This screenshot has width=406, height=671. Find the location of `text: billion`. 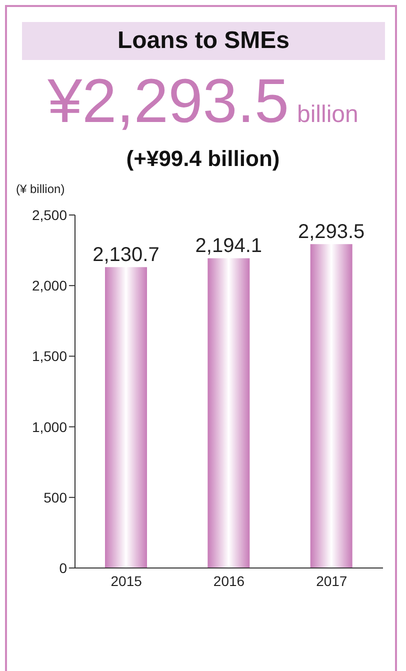

text: billion is located at coordinates (327, 115).